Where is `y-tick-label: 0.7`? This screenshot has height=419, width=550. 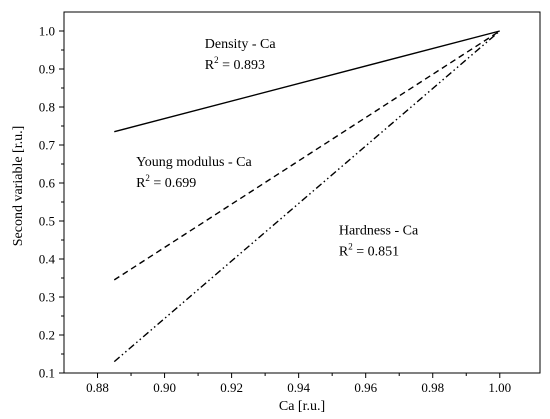 y-tick-label: 0.7 is located at coordinates (47, 145).